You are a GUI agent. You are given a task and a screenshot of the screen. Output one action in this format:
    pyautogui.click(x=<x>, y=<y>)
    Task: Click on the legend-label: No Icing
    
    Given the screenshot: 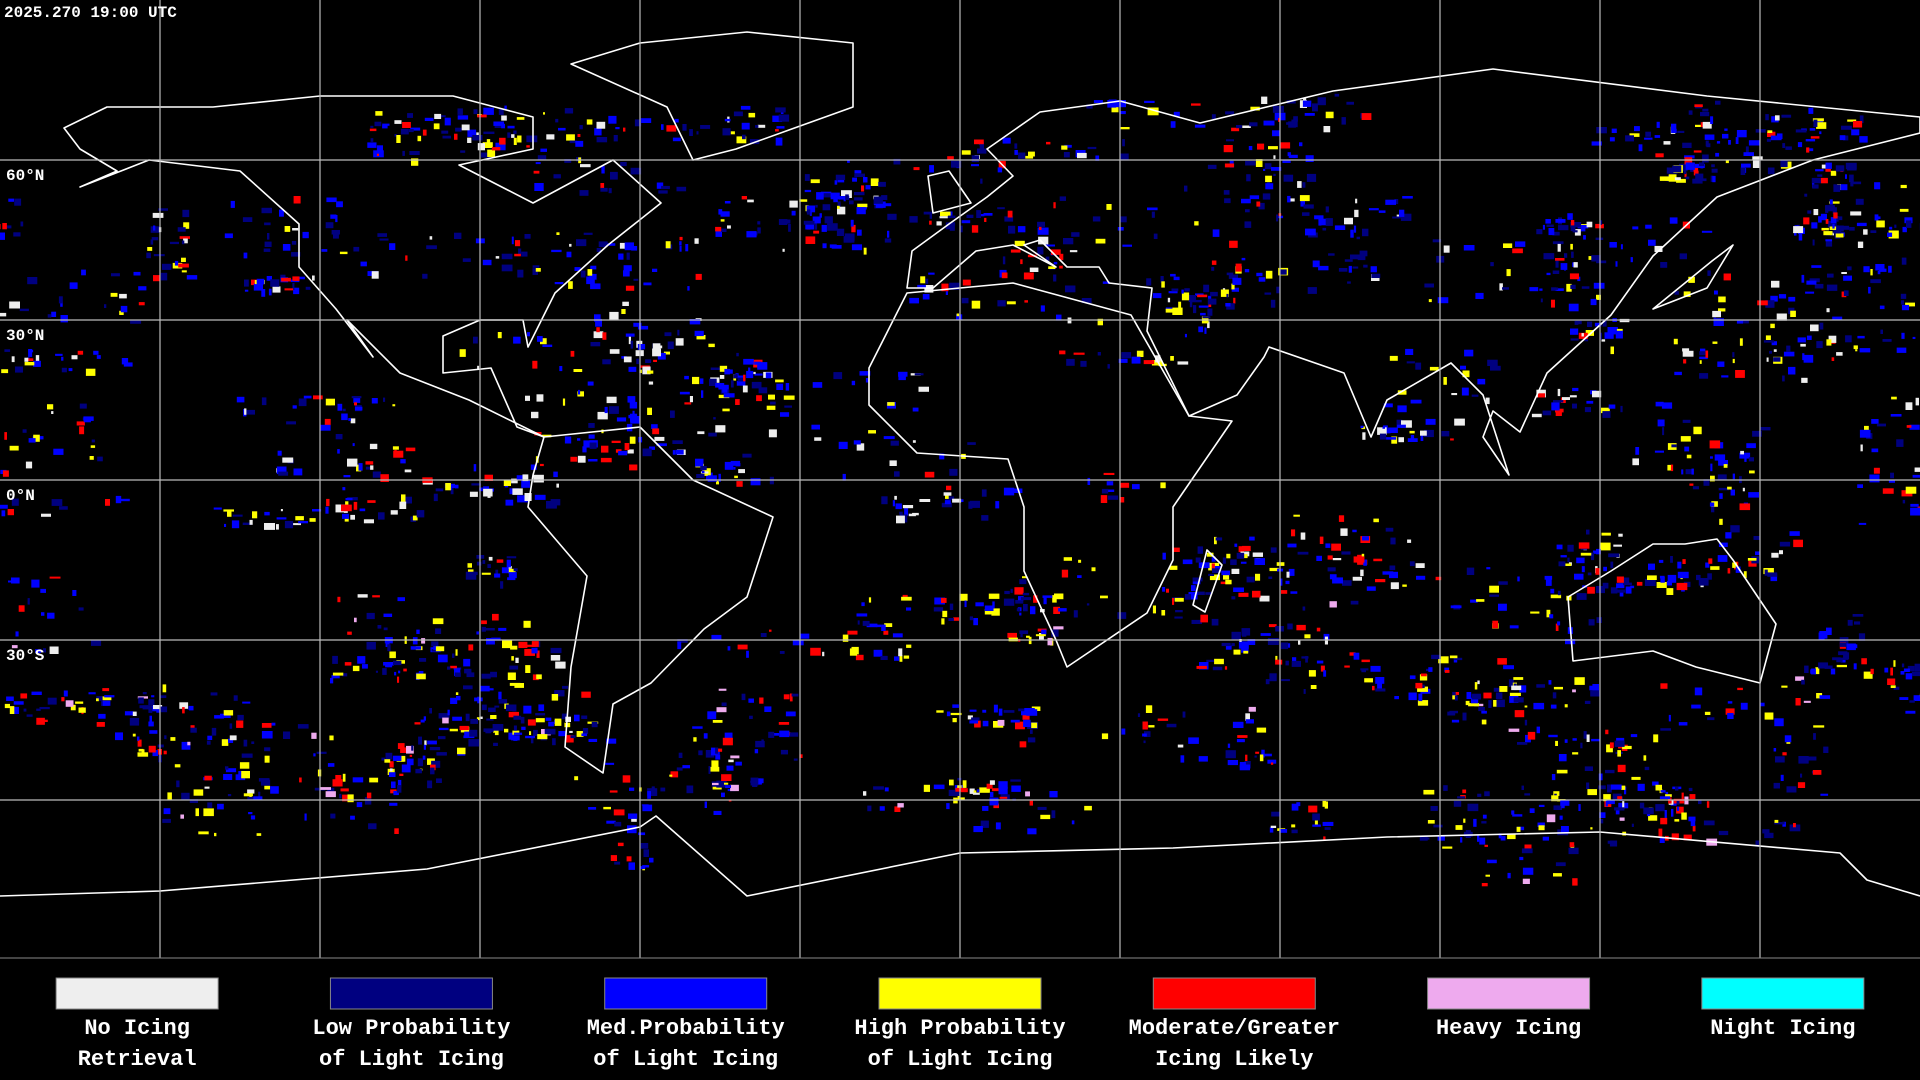 What is the action you would take?
    pyautogui.click(x=137, y=1028)
    